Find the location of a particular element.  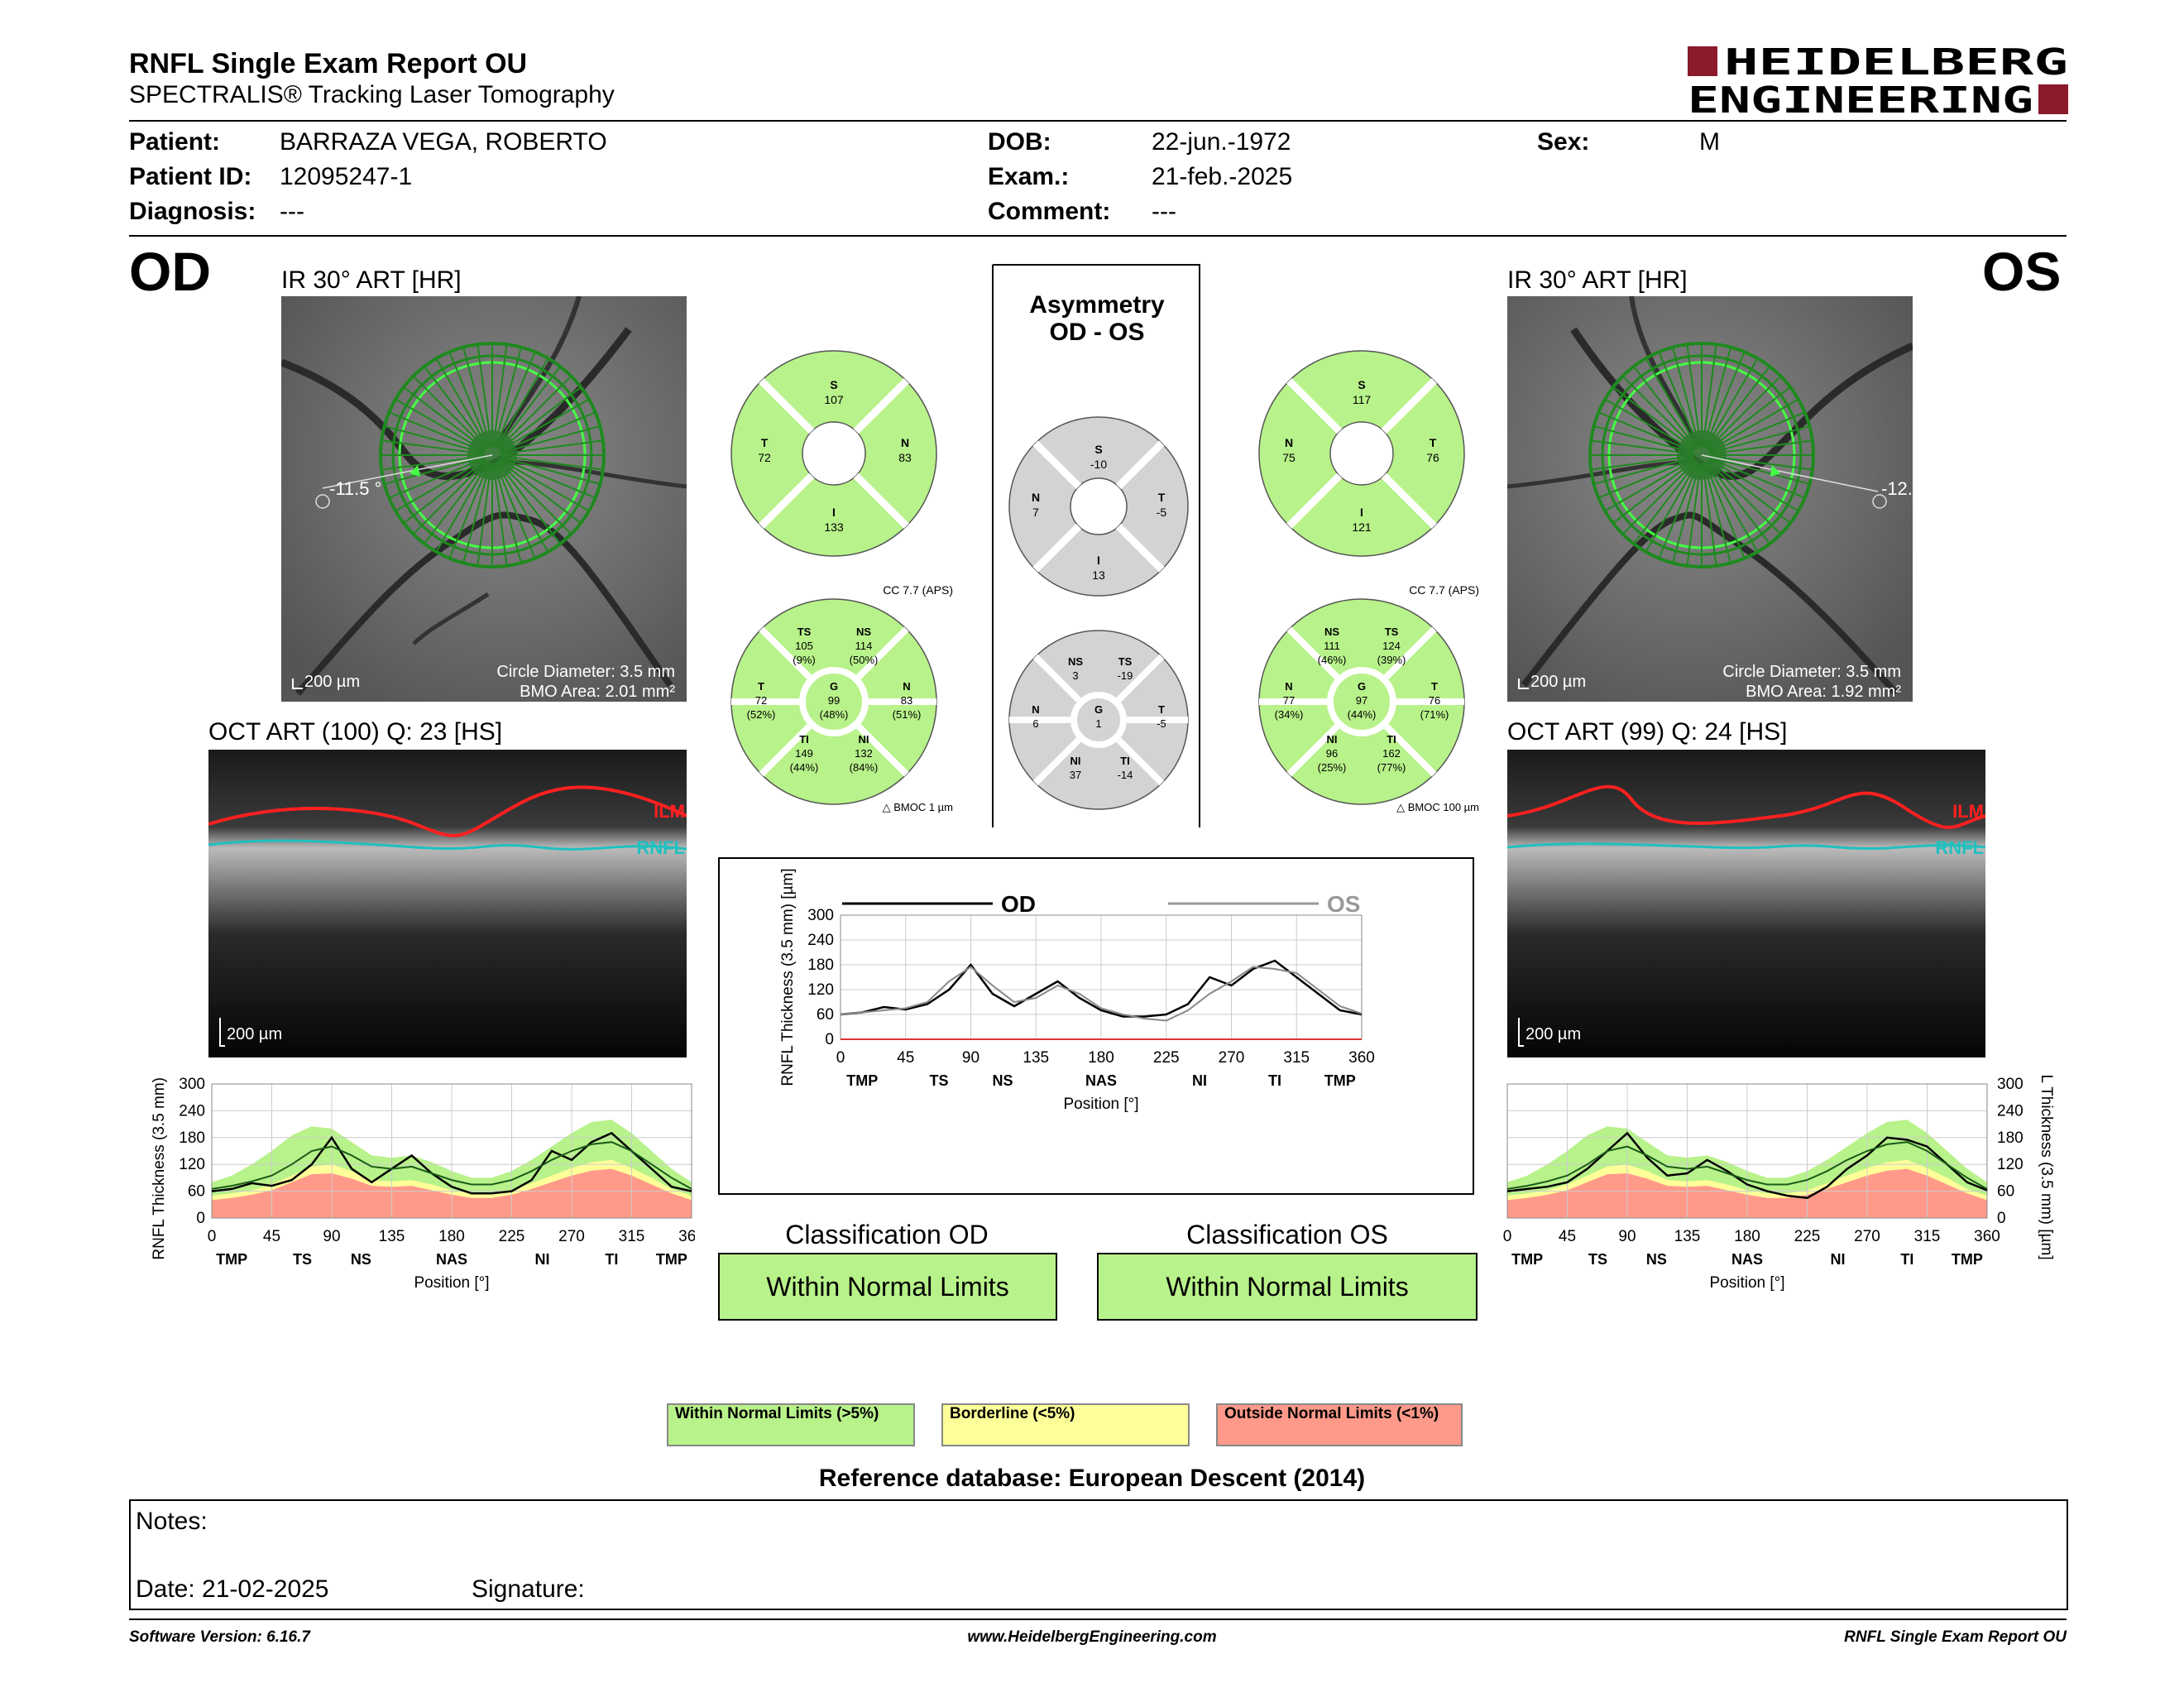

od-ilm-label: ILM is located at coordinates (669, 811).